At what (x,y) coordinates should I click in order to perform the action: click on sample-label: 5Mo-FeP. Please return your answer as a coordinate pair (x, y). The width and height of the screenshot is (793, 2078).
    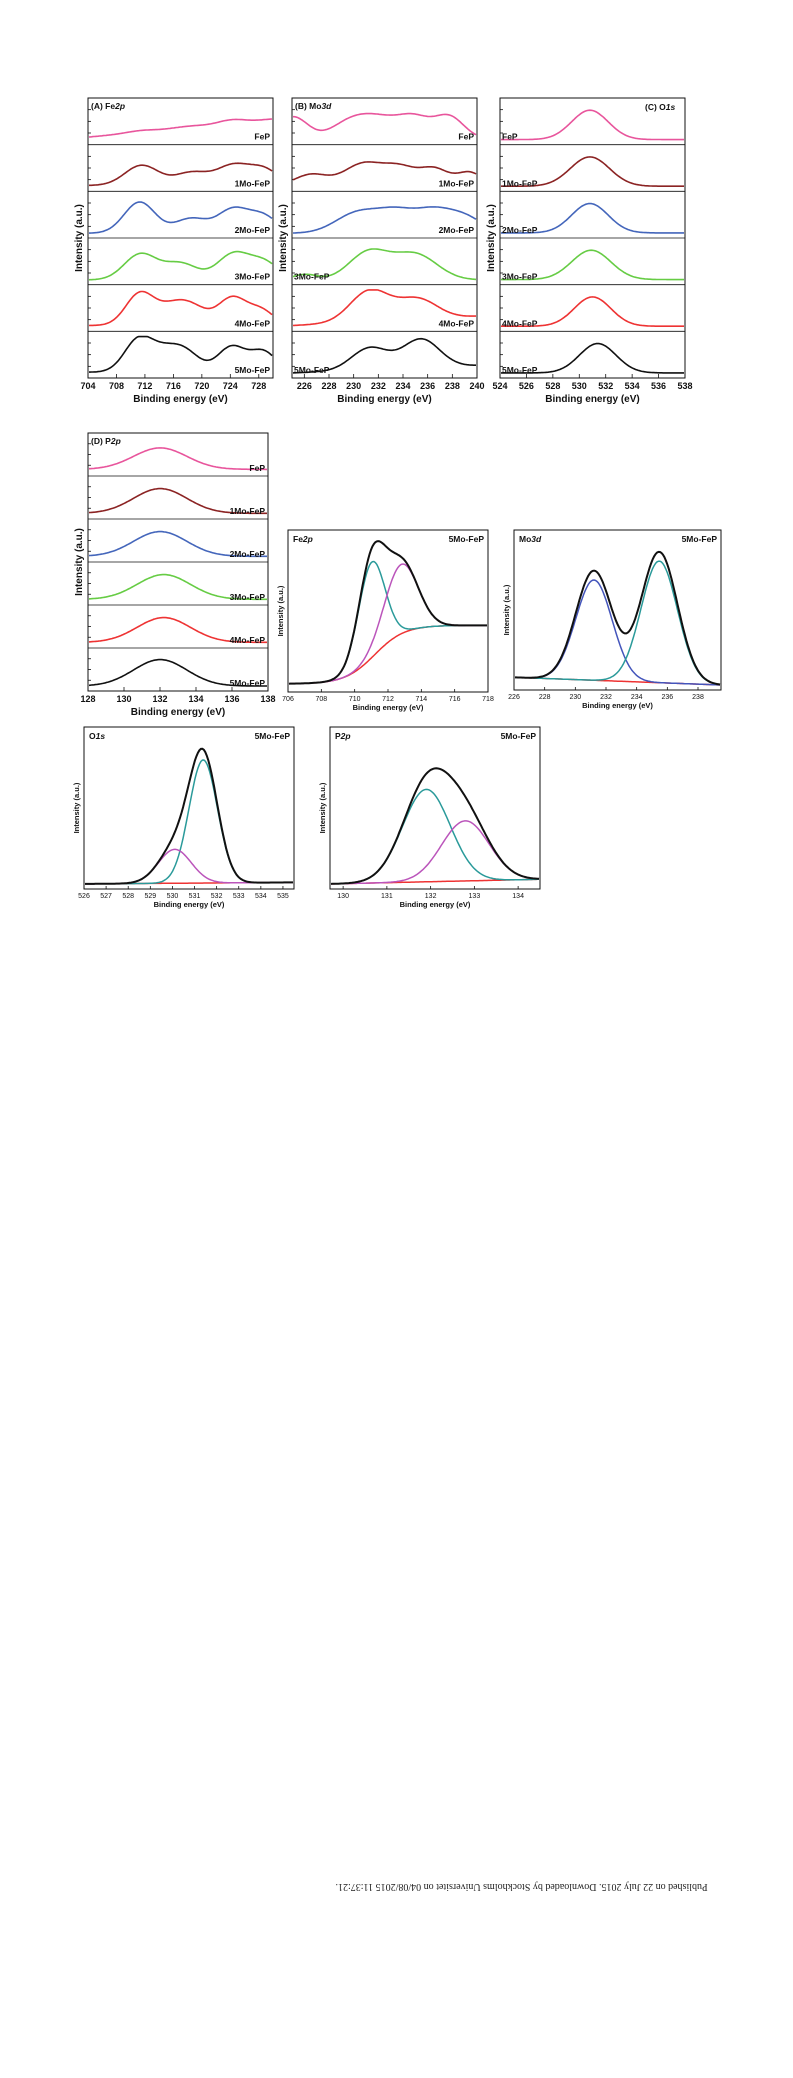
    Looking at the image, I should click on (519, 736).